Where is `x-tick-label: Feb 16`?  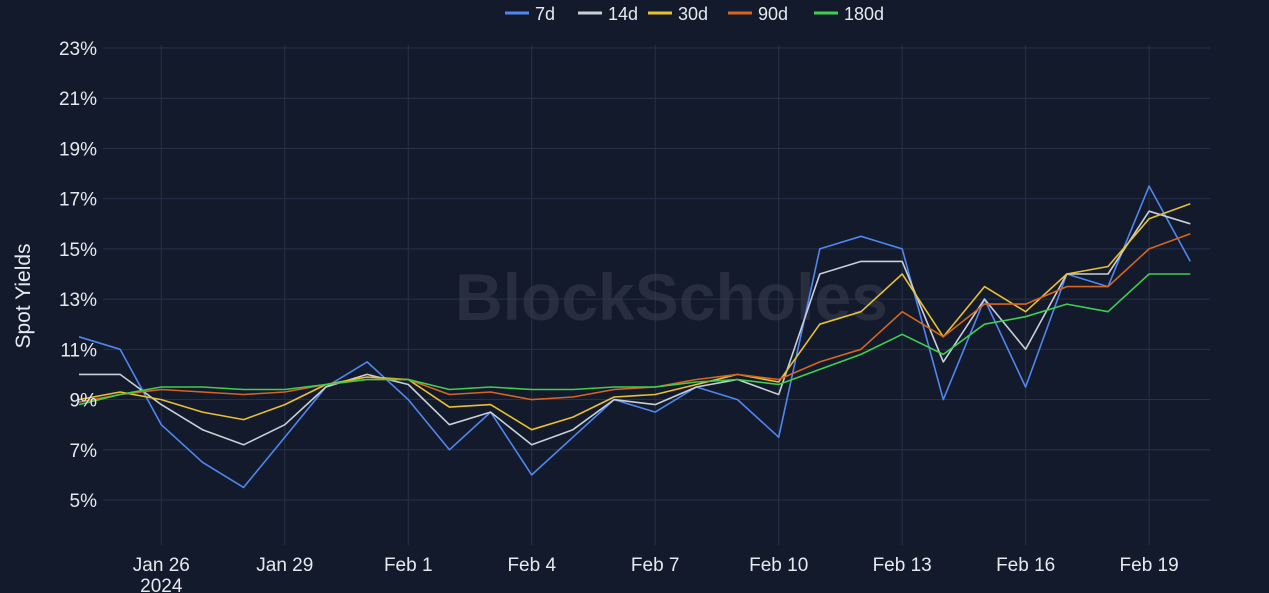 x-tick-label: Feb 16 is located at coordinates (1025, 565).